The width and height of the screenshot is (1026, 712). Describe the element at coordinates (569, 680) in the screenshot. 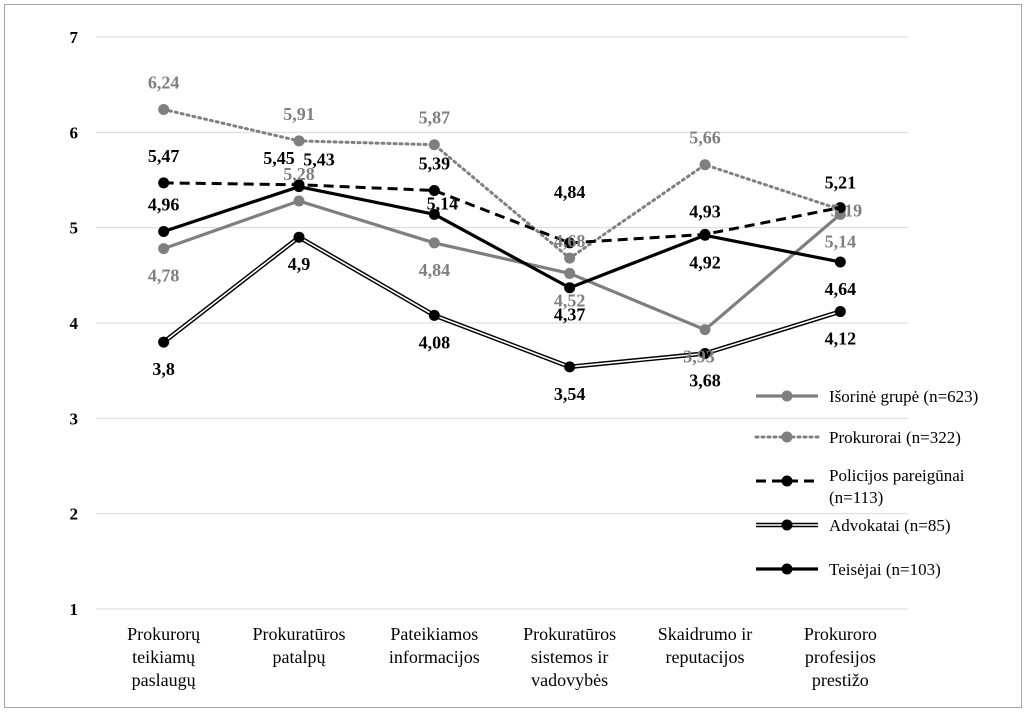

I see `x-category-label: vadovybės` at that location.